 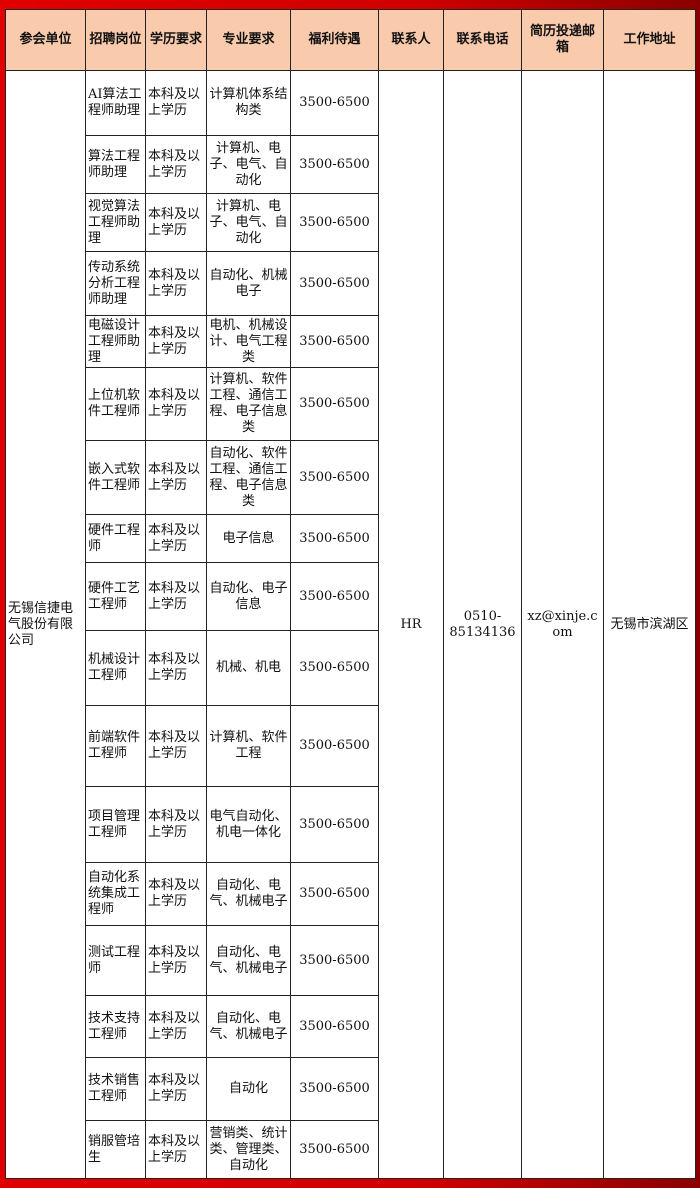 What do you see at coordinates (115, 894) in the screenshot?
I see `table-cell: 自动化系统集成工程师` at bounding box center [115, 894].